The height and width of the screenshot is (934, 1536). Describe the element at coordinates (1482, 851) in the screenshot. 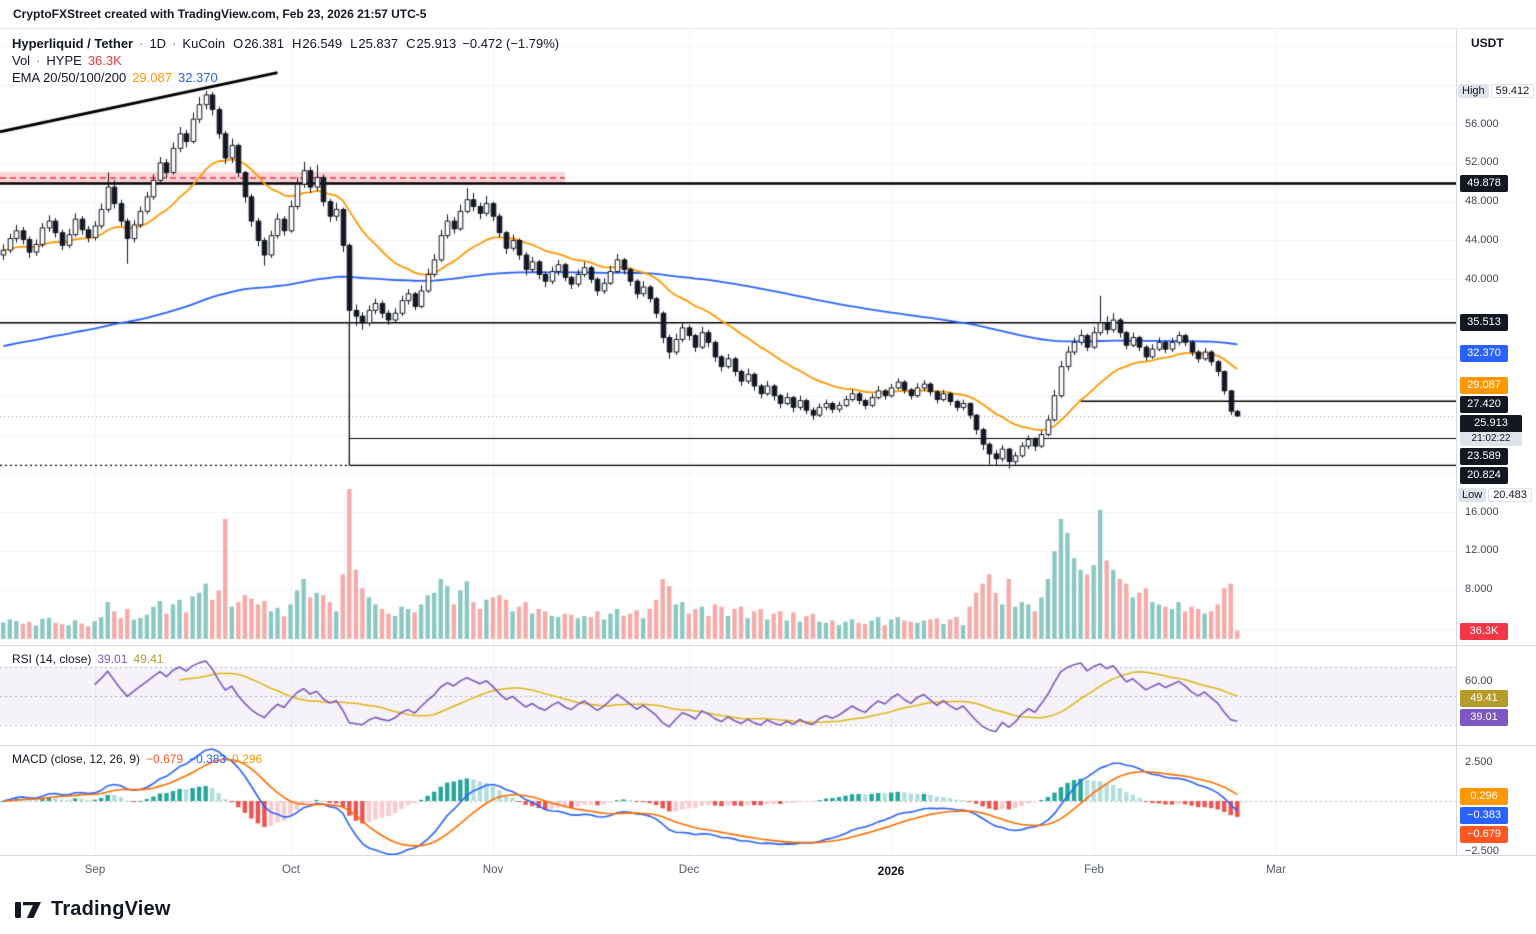

I see `macd-axis-tick: −2.500` at that location.